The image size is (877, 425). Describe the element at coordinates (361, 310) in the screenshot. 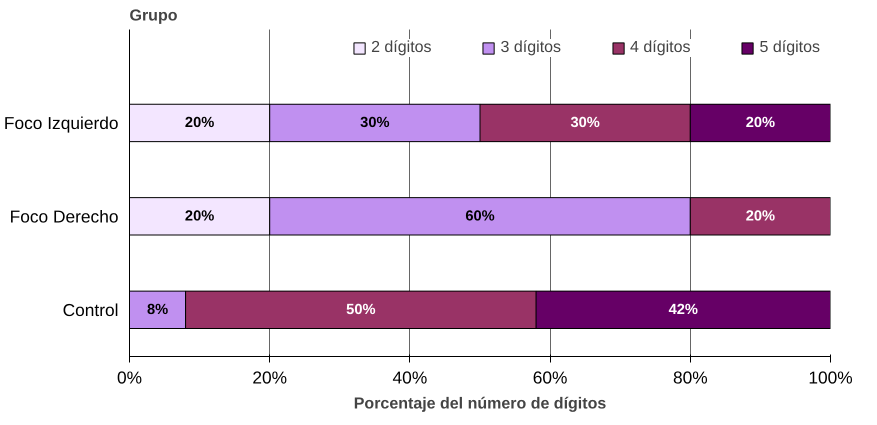

I see `text: 50%` at that location.